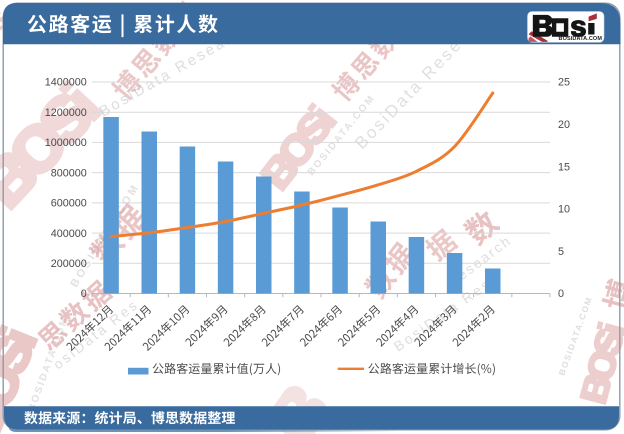 This screenshot has height=434, width=624. Describe the element at coordinates (69, 234) in the screenshot. I see `svg-text: 400000` at that location.